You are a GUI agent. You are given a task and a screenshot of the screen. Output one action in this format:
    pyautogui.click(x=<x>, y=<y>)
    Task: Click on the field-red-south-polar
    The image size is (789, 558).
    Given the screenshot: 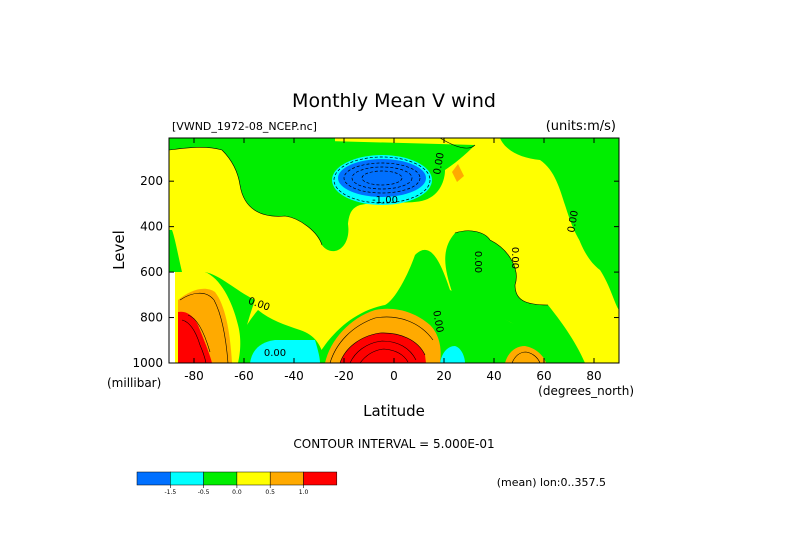 What is the action you would take?
    pyautogui.click(x=195, y=337)
    